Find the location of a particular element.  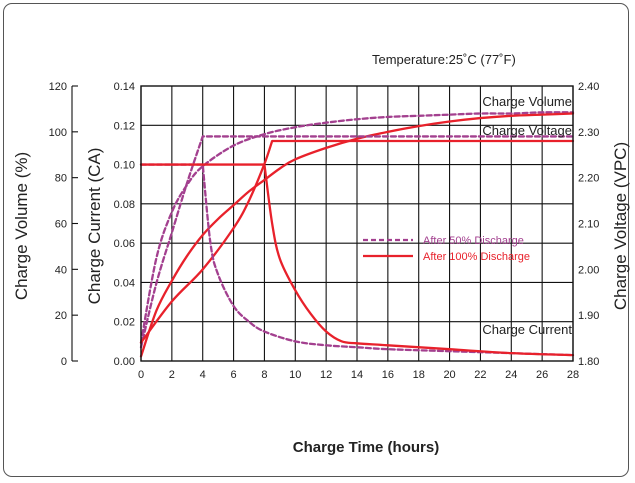

current-tick-label: 0.08 is located at coordinates (124, 205).